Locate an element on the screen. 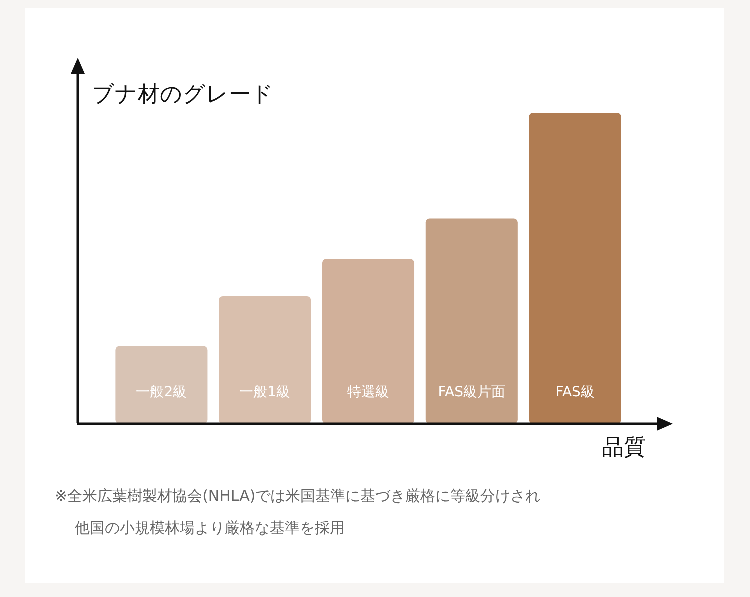 The width and height of the screenshot is (750, 597). x-tick-label: FAS級片面 is located at coordinates (472, 392).